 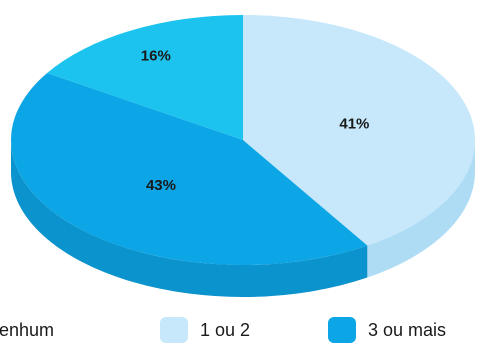 What do you see at coordinates (342, 330) in the screenshot?
I see `legend-swatch-3-ou-mais` at bounding box center [342, 330].